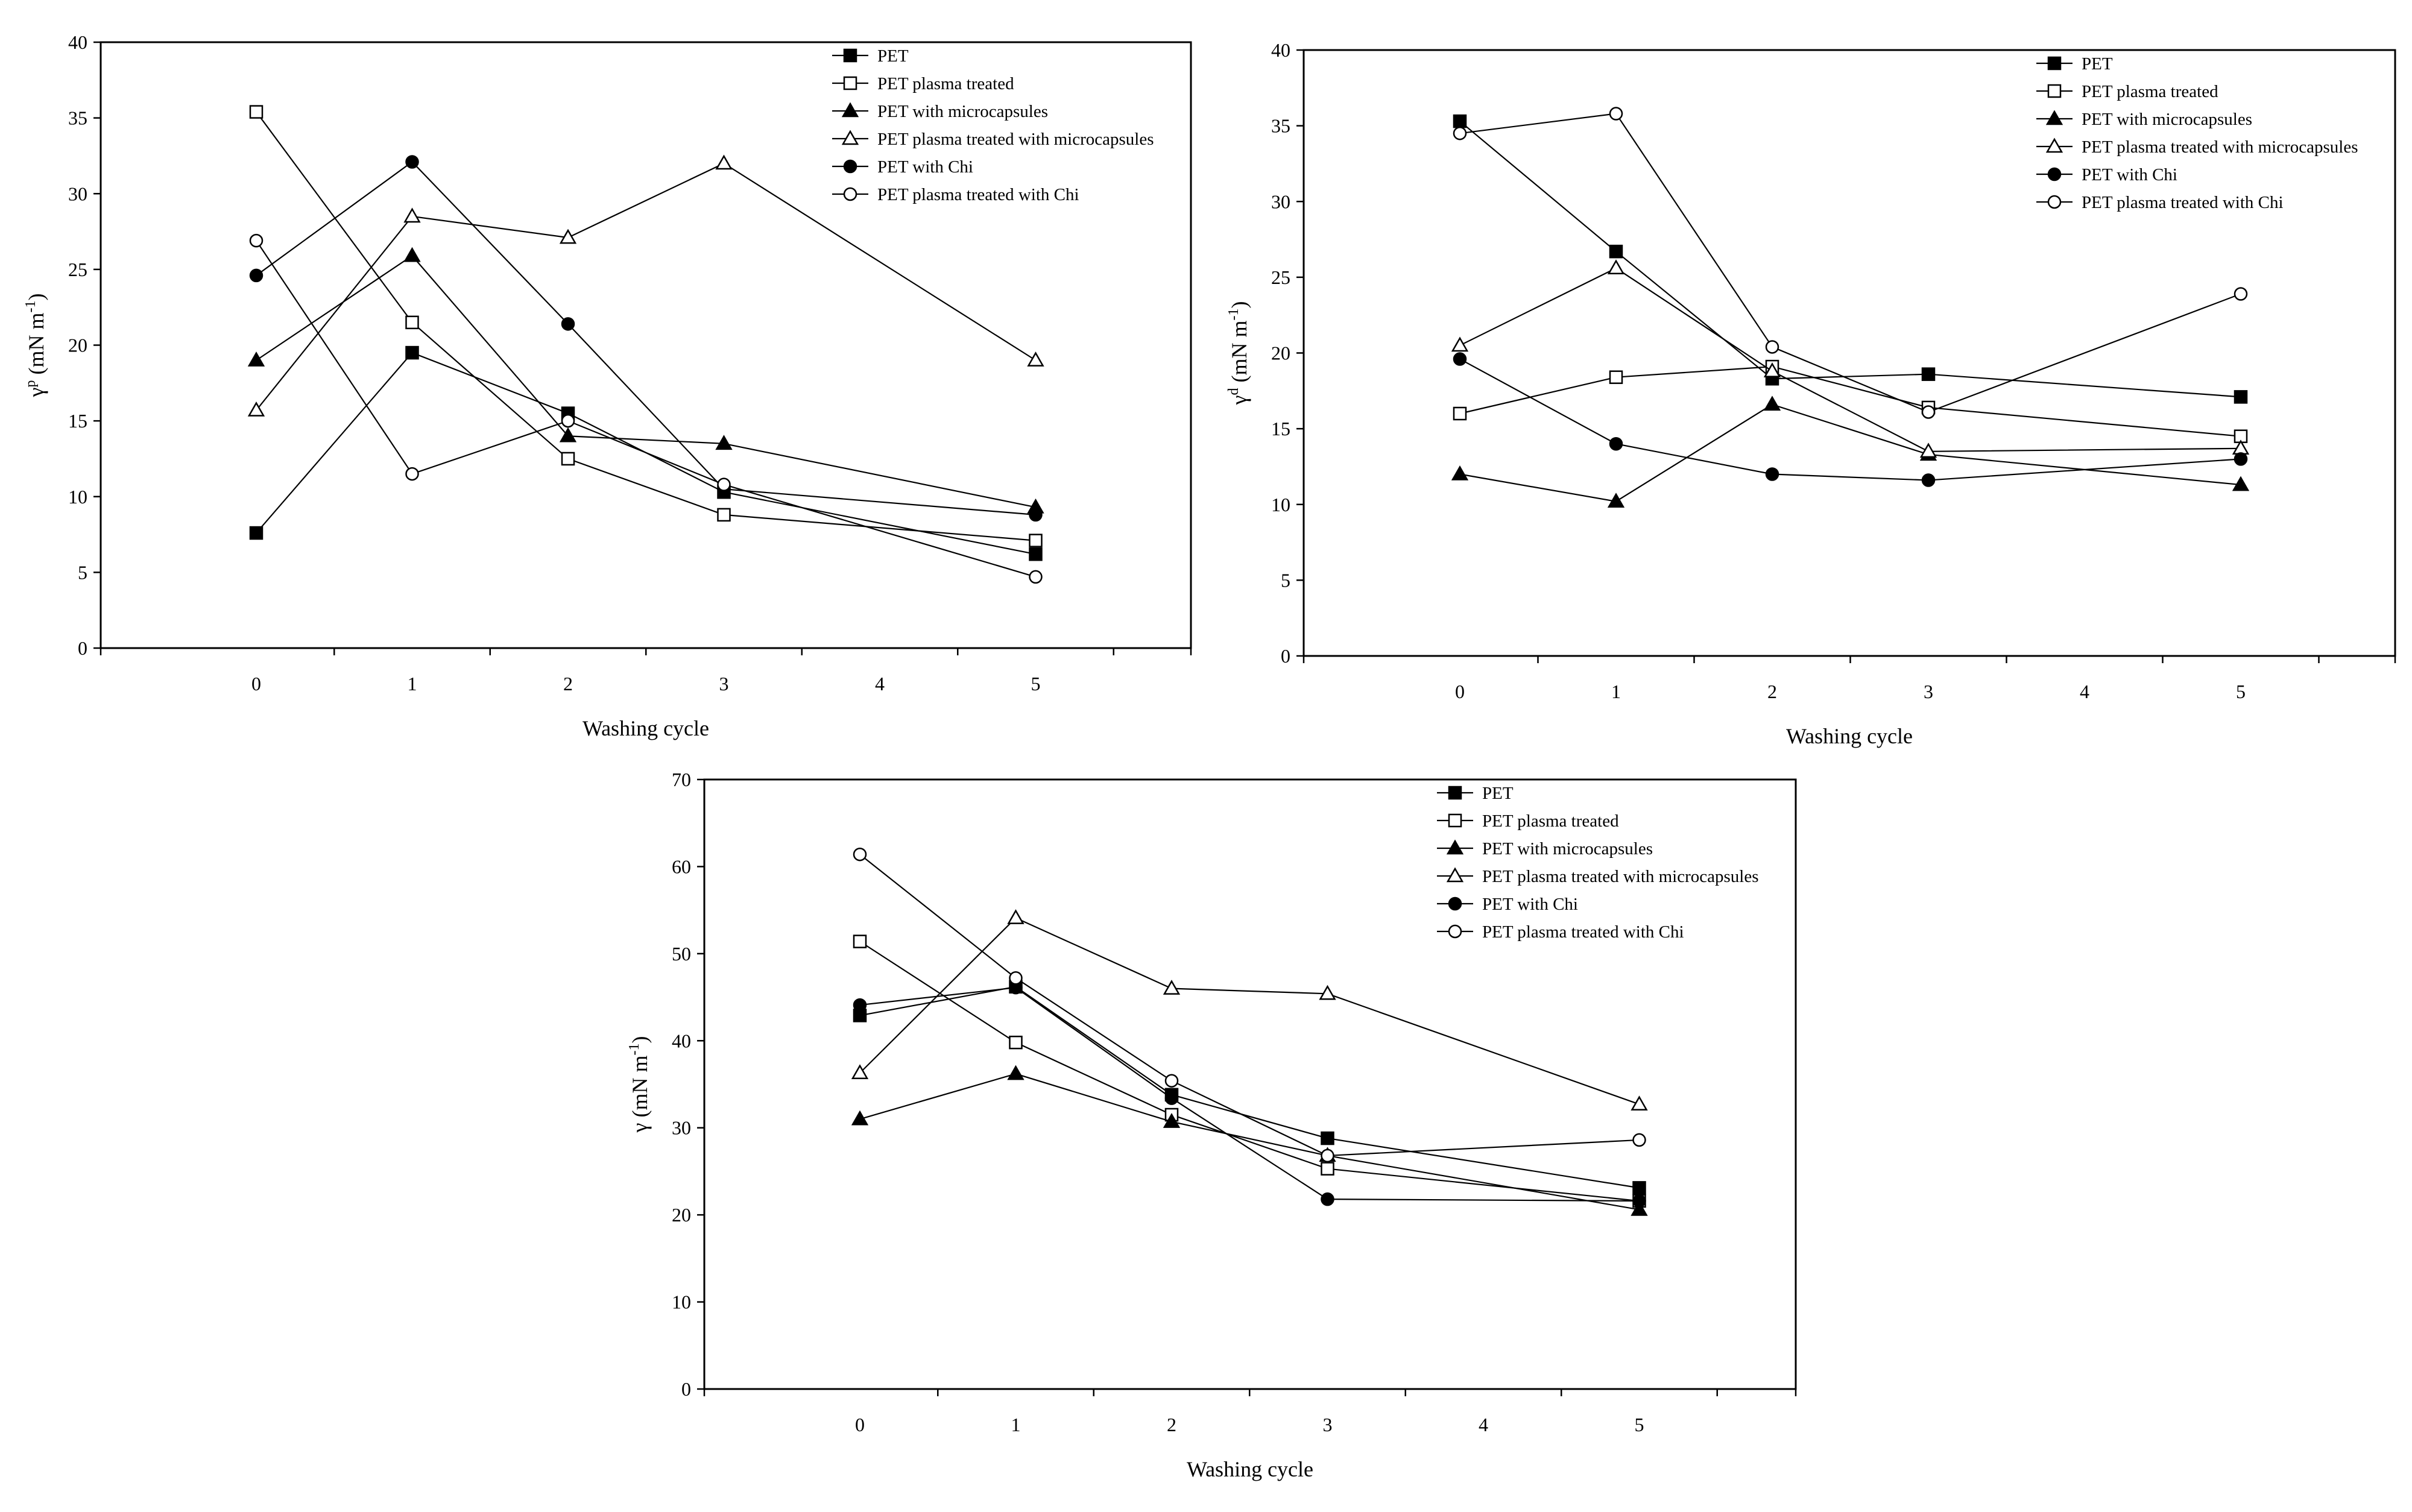  I want to click on legend-label: PET plasma treated with Chi, so click(1583, 932).